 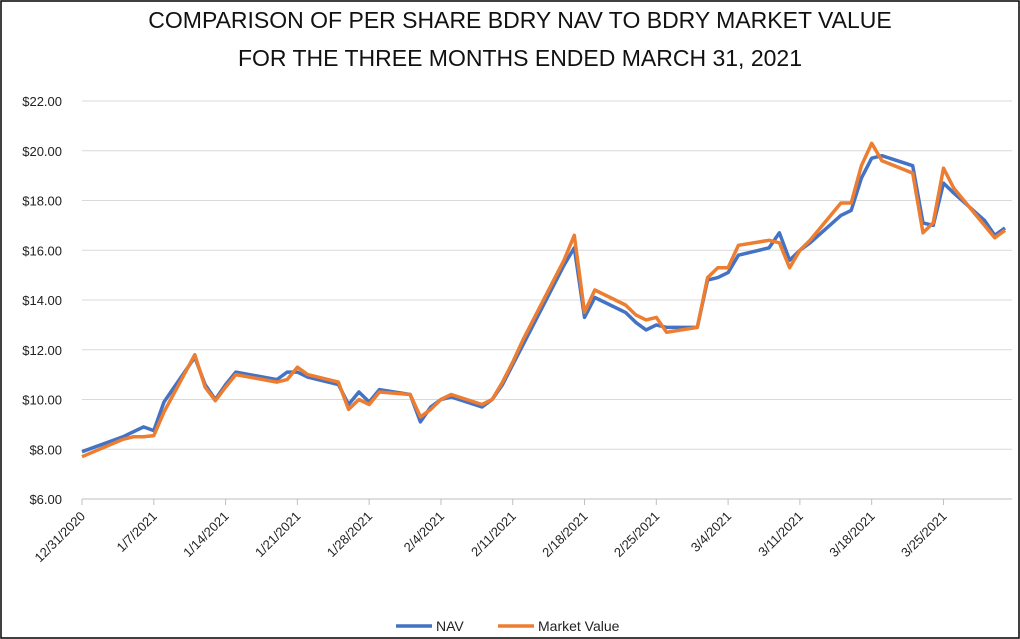 What do you see at coordinates (42, 201) in the screenshot?
I see `y-tick-label: $18.00` at bounding box center [42, 201].